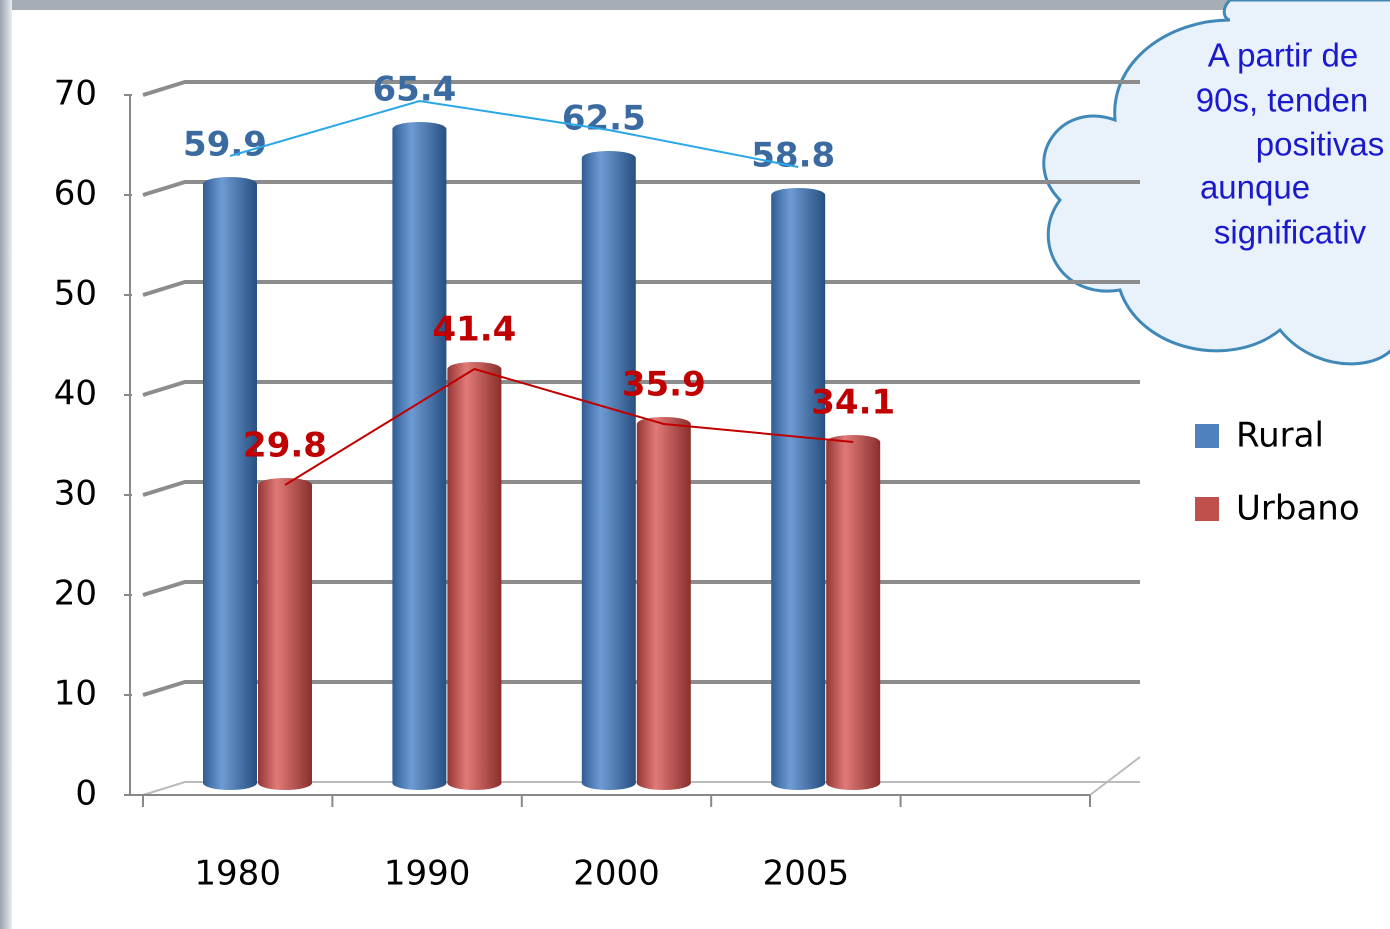 The image size is (1390, 929). What do you see at coordinates (853, 403) in the screenshot?
I see `value-label: 34.1` at bounding box center [853, 403].